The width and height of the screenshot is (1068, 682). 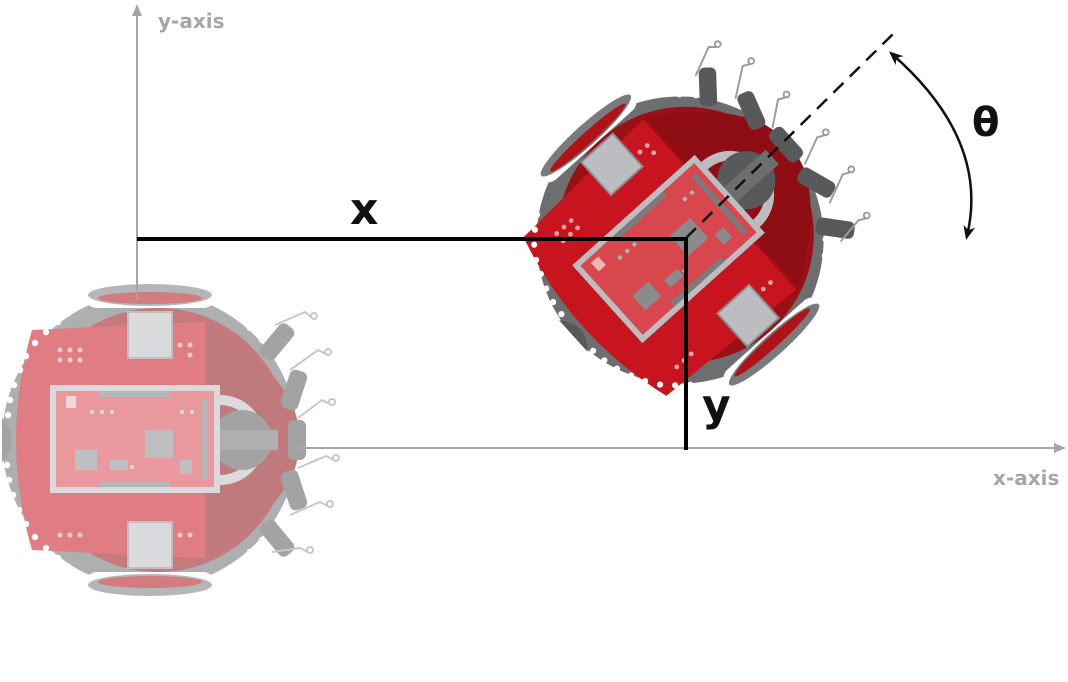 I want to click on x-axis-label: x-axis, so click(x=1026, y=478).